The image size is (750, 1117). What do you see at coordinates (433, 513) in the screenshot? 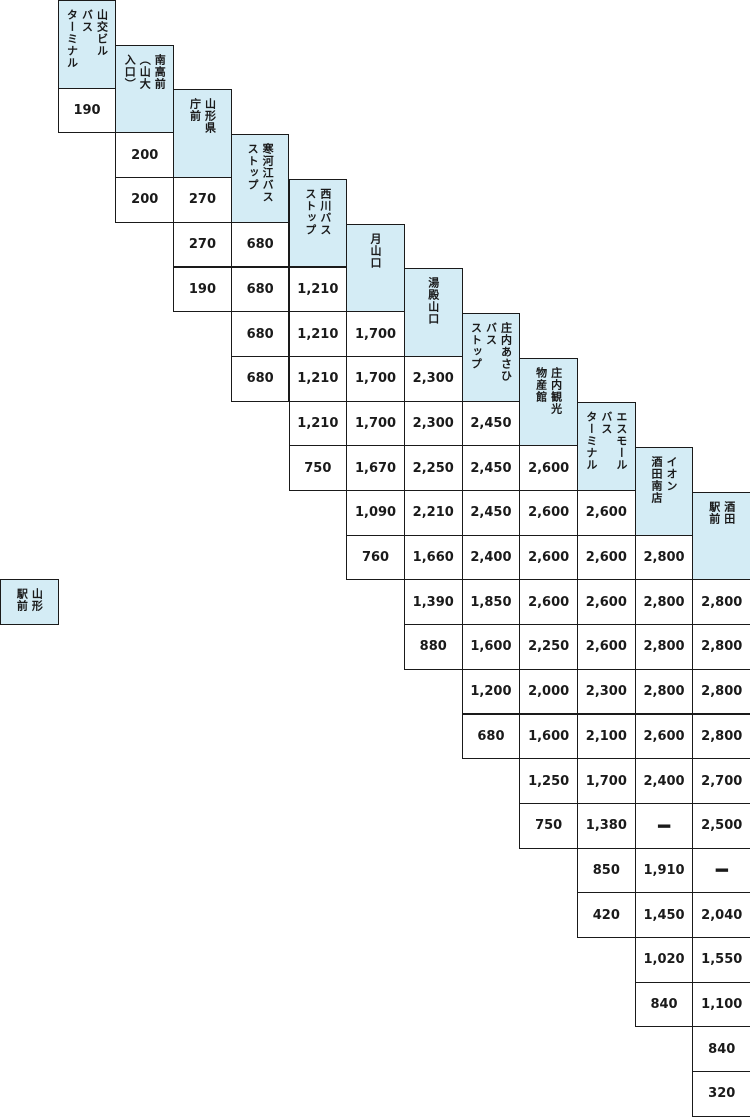
I see `fare-cell: 2,210` at bounding box center [433, 513].